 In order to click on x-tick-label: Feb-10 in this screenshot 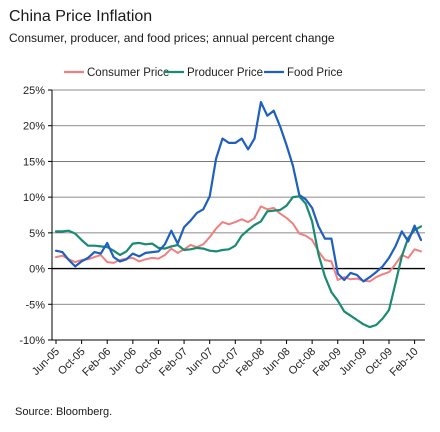, I will do `click(404, 362)`.